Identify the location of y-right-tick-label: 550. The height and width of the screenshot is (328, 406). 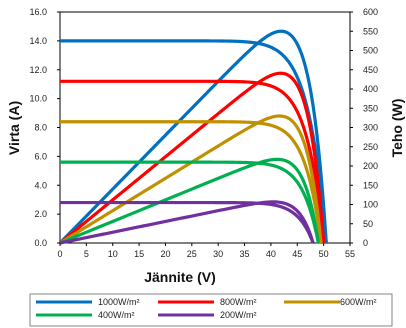
(370, 31).